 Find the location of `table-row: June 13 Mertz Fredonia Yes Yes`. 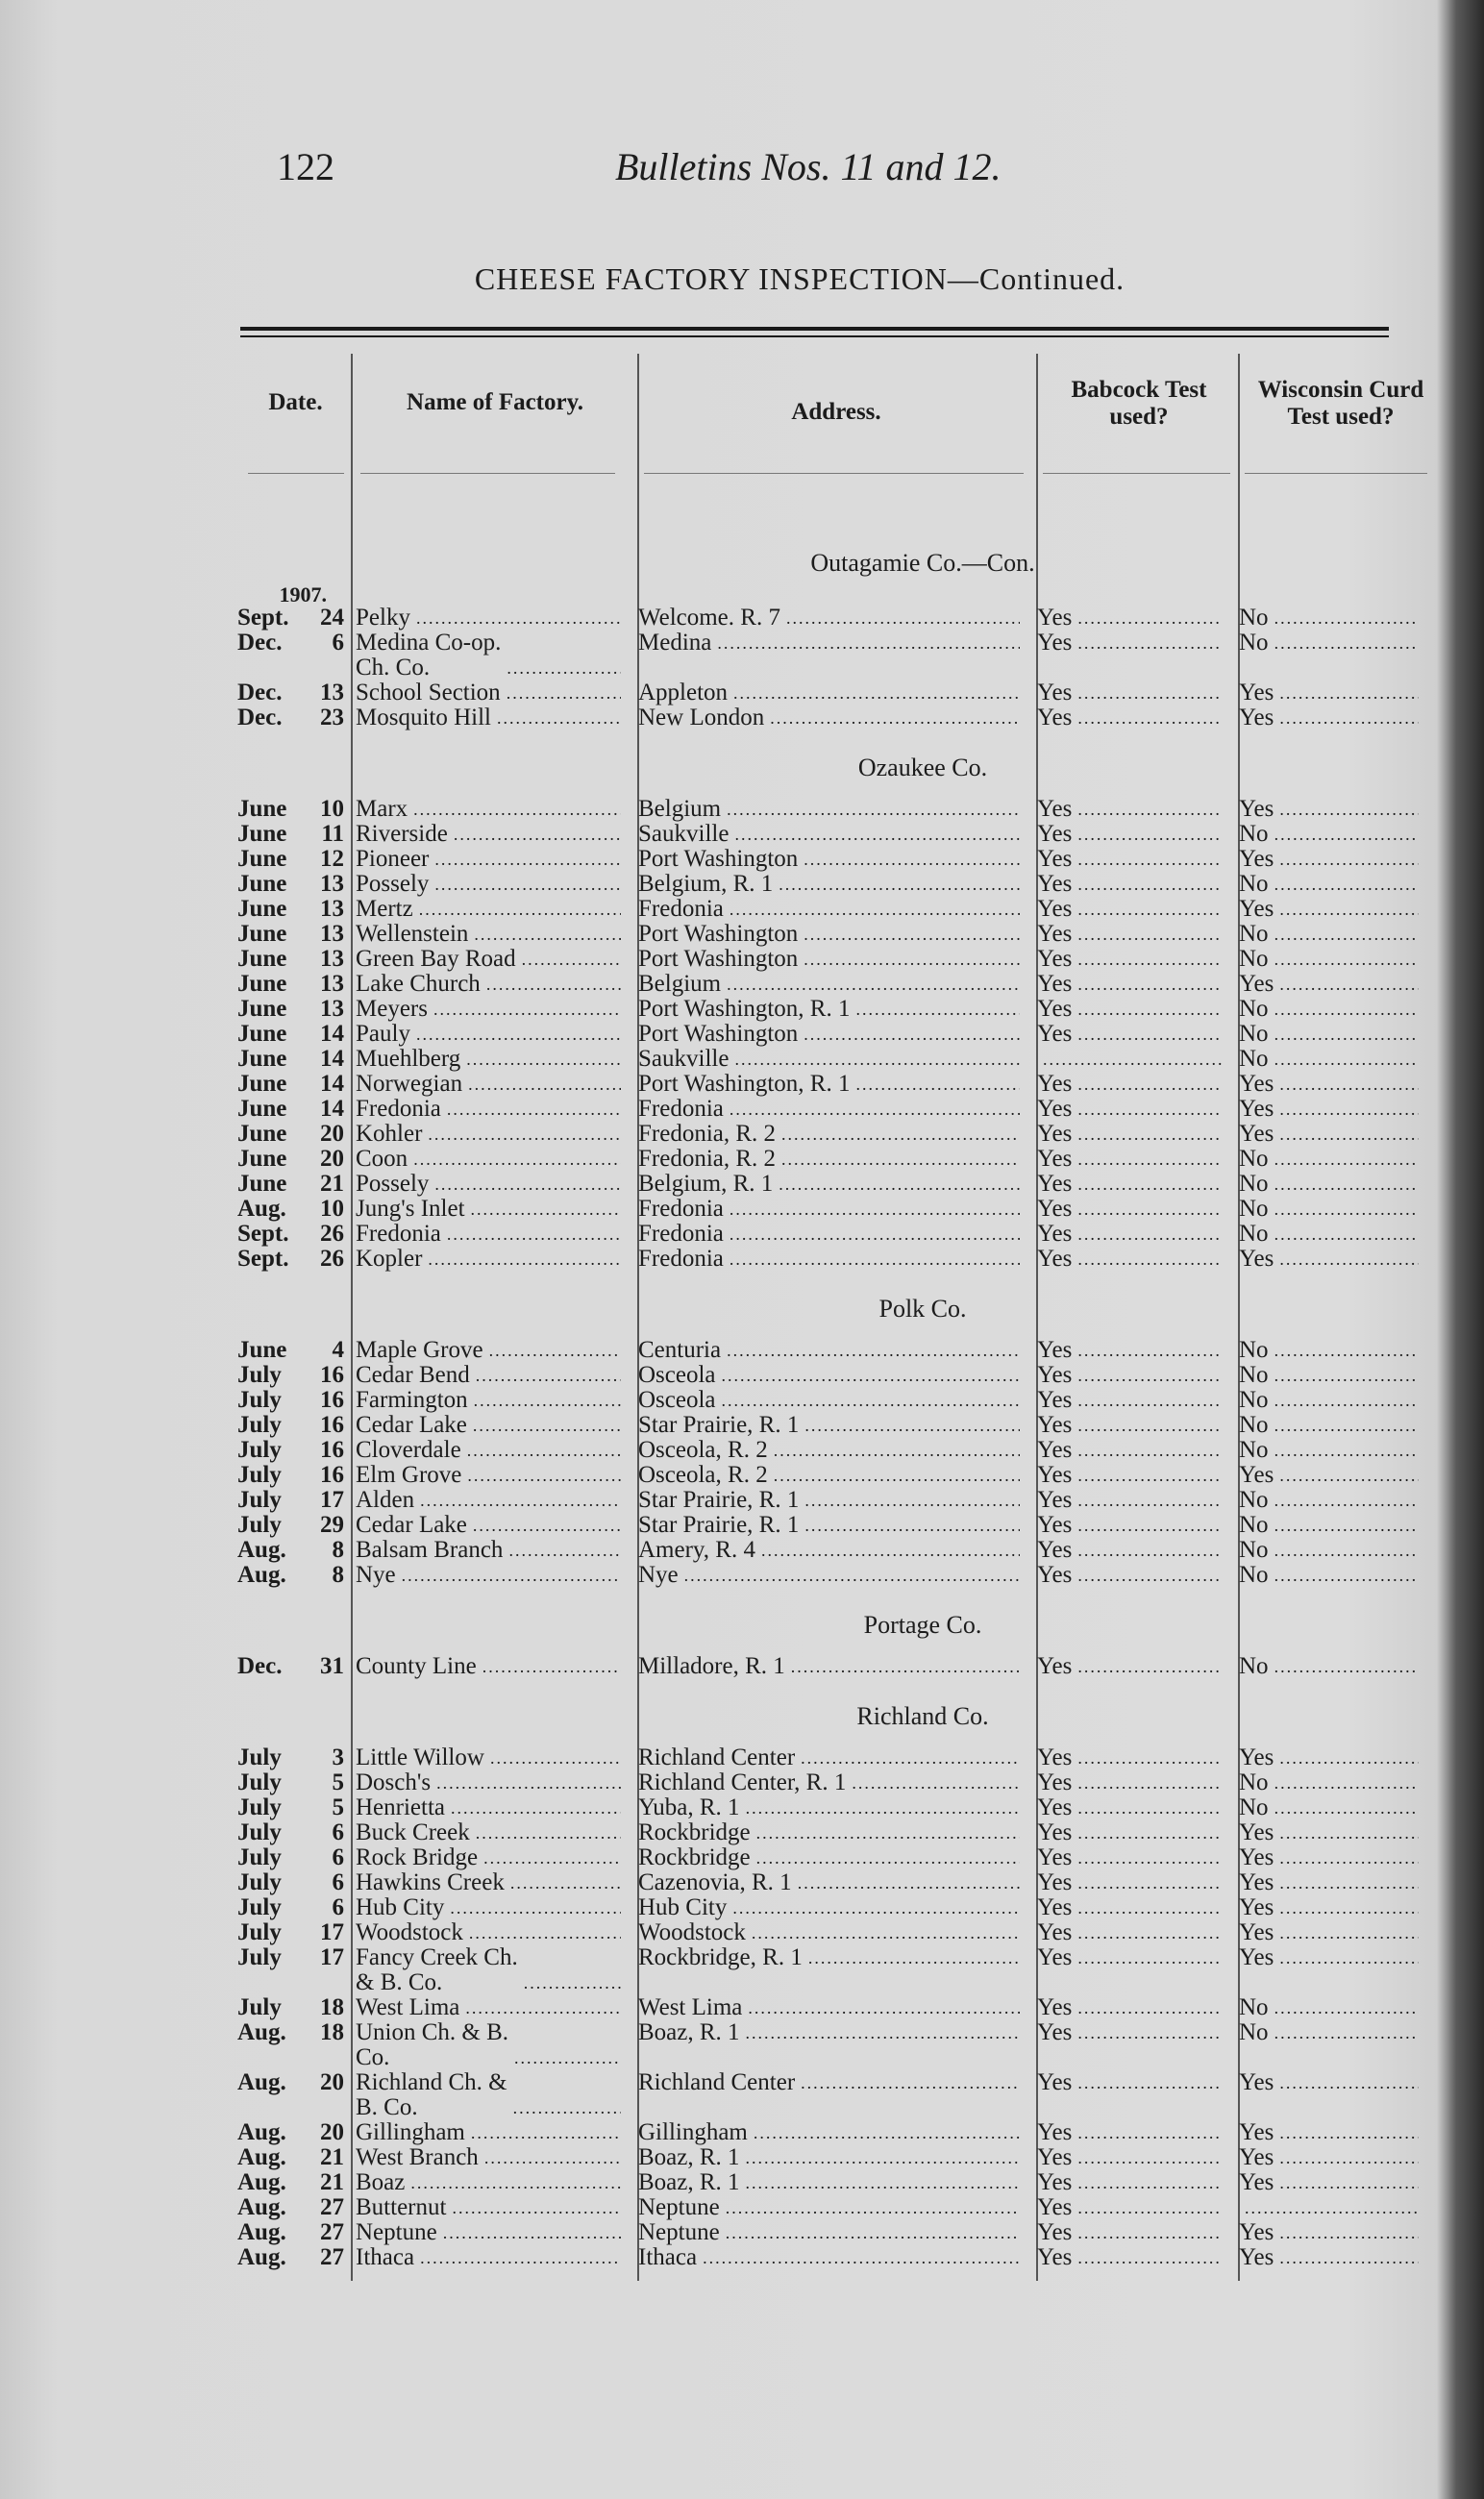

table-row: June 13 Mertz Fredonia Yes Yes is located at coordinates (836, 909).